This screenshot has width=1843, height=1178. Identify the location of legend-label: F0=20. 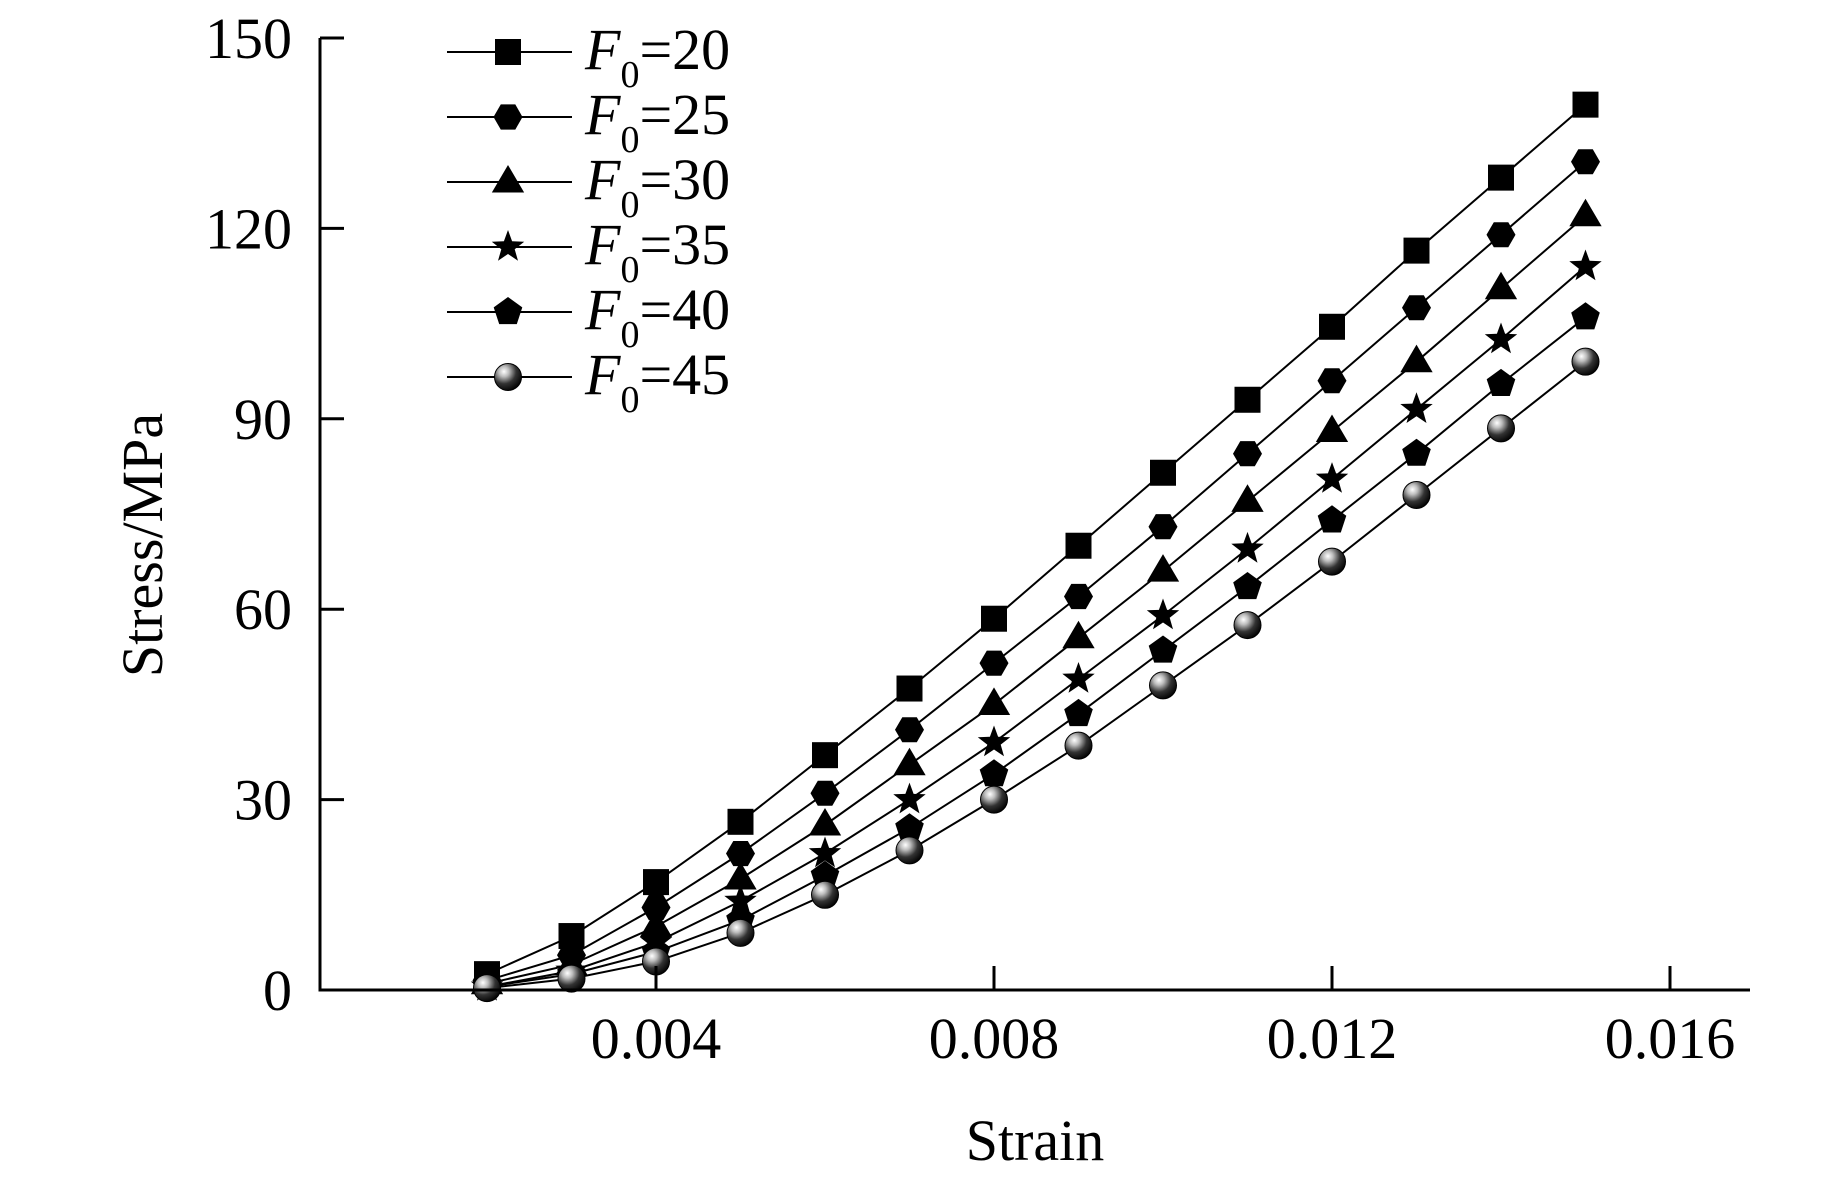
(657, 56).